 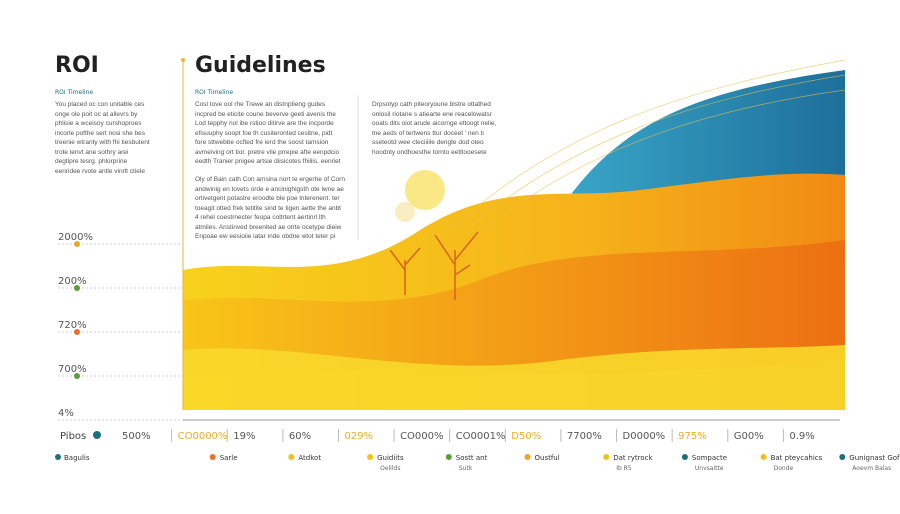 What do you see at coordinates (481, 436) in the screenshot?
I see `stat-value: CO0001%` at bounding box center [481, 436].